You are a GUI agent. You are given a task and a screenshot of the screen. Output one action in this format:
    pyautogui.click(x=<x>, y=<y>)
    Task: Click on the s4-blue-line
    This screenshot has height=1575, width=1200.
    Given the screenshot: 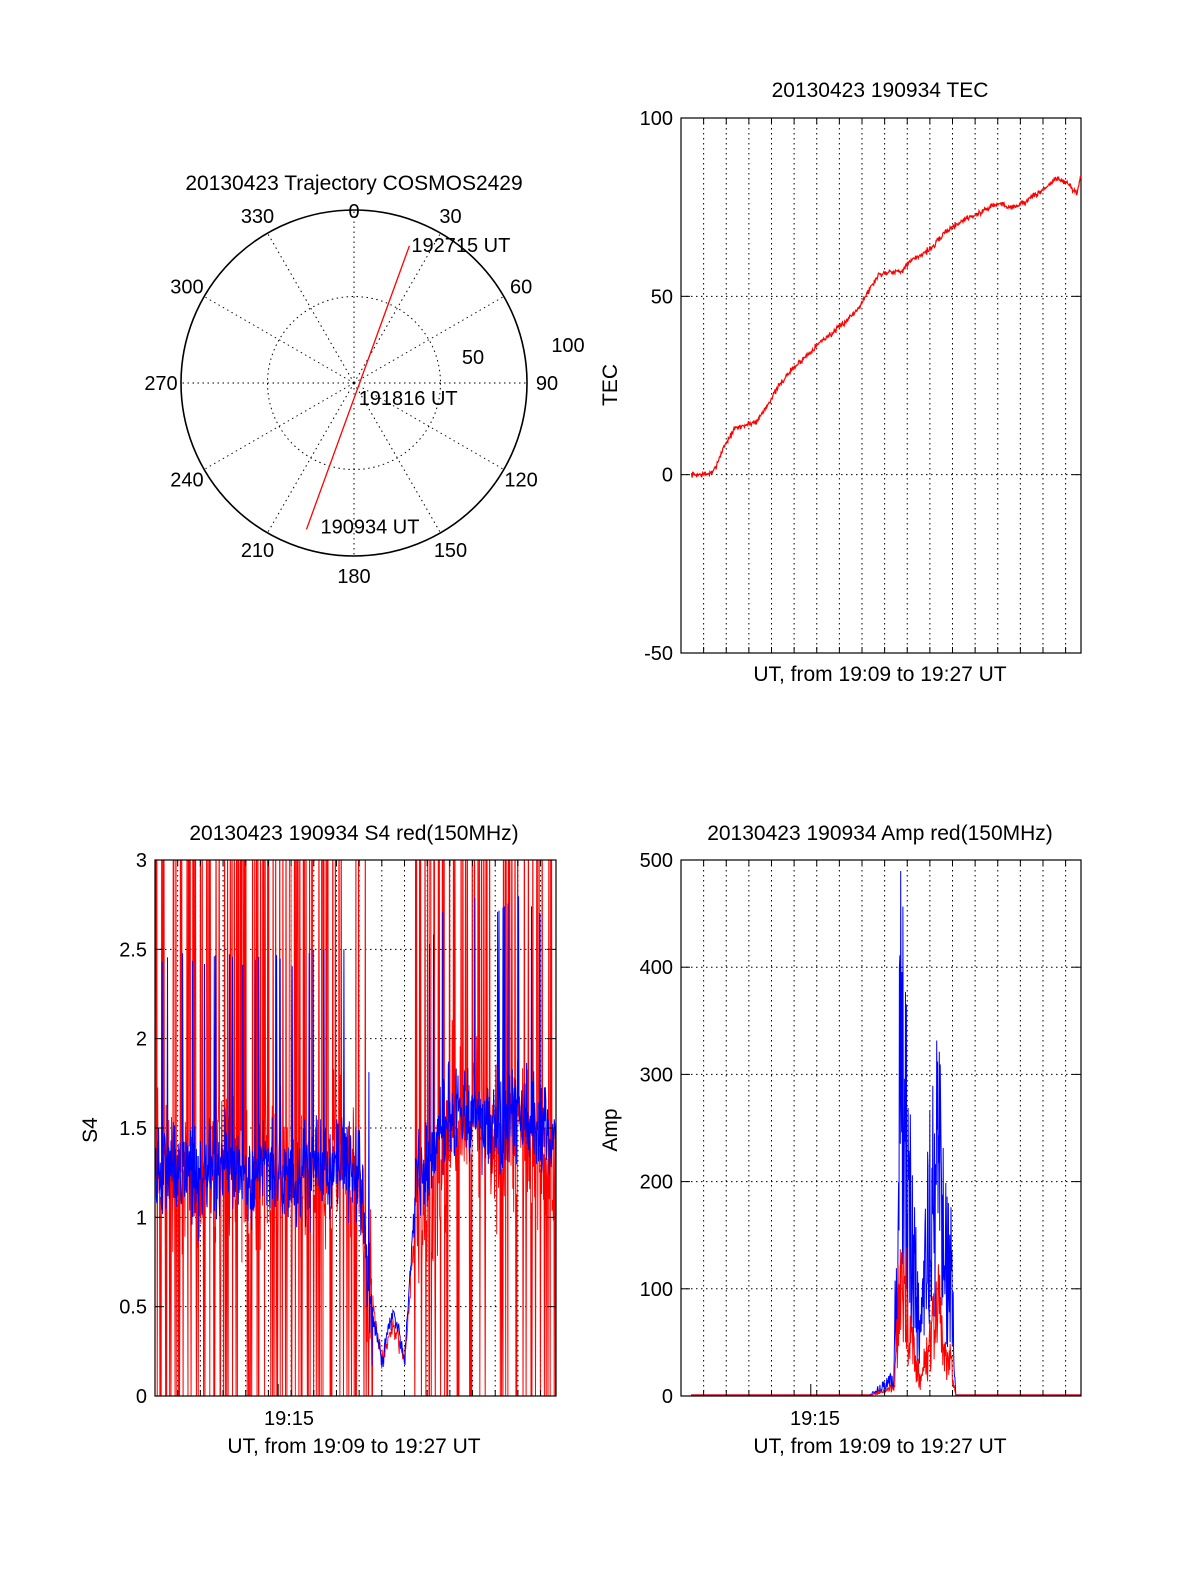 What is the action you would take?
    pyautogui.click(x=355, y=1131)
    